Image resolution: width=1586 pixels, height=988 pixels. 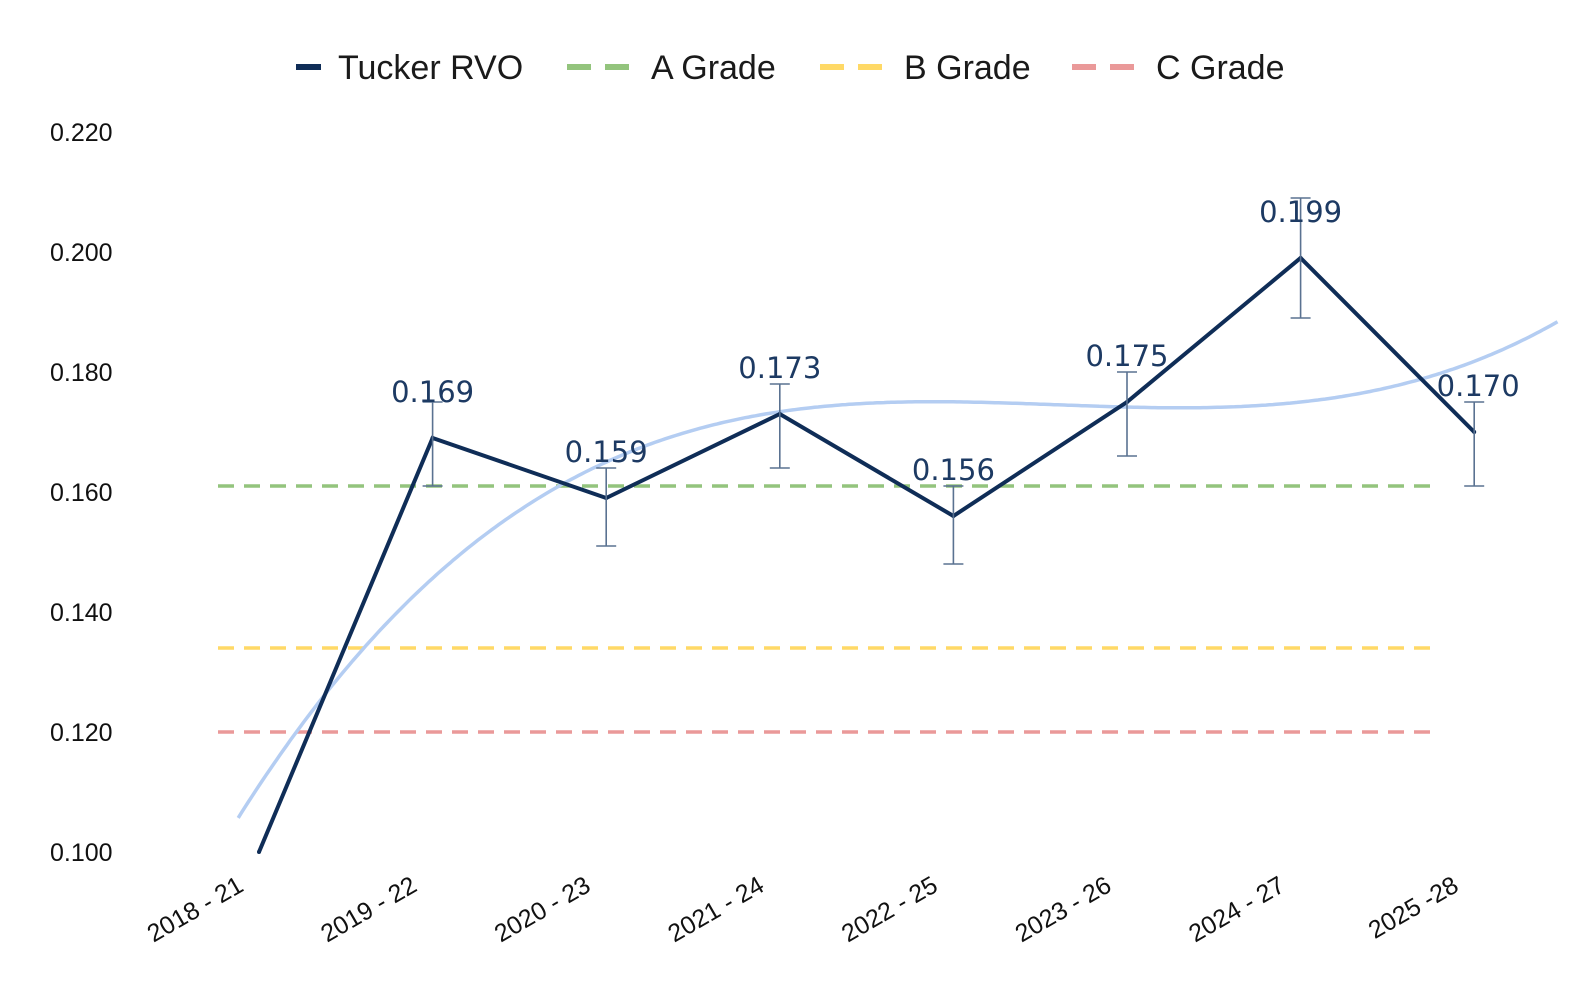 I want to click on legend-label: C Grade, so click(x=1220, y=68).